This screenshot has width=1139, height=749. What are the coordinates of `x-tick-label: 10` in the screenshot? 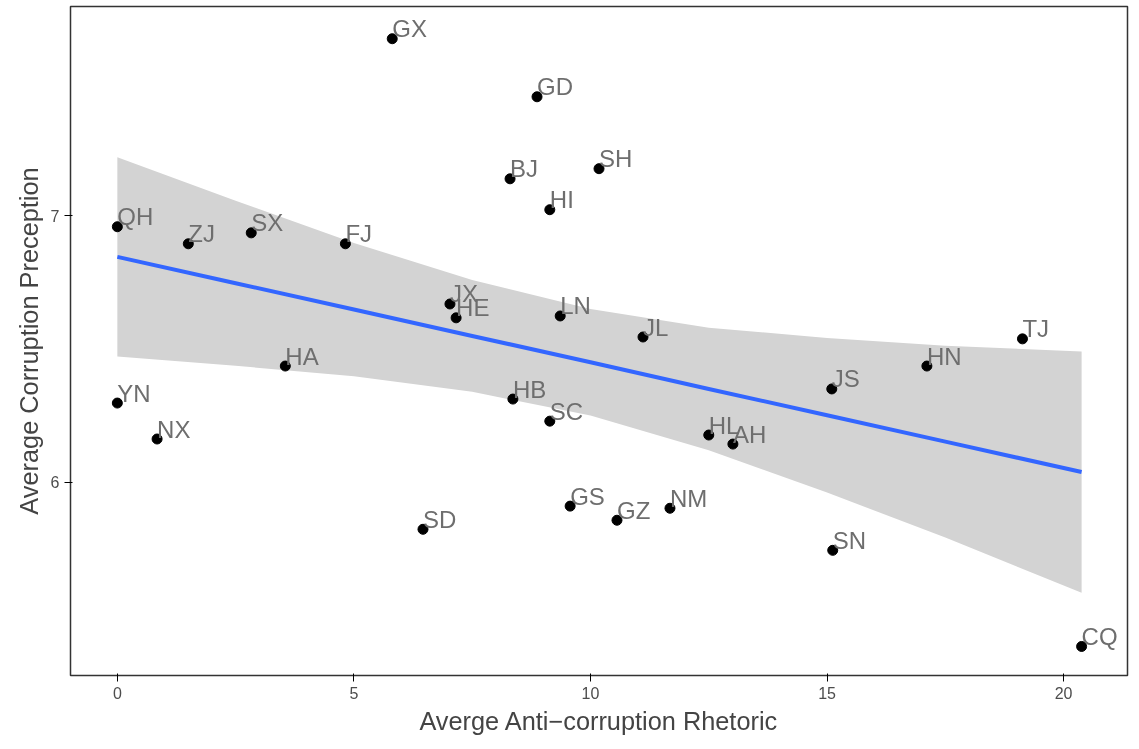 It's located at (590, 693).